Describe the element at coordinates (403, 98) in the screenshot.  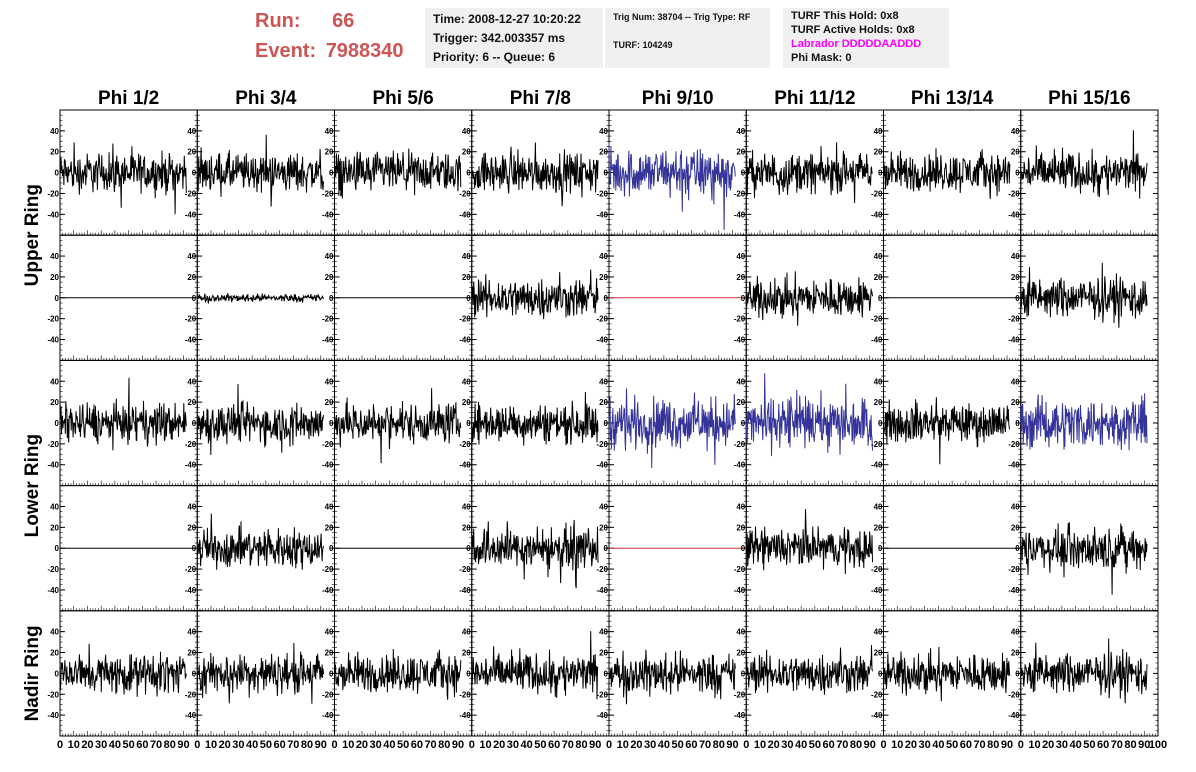
I see `column-header-3: Phi 5/6` at that location.